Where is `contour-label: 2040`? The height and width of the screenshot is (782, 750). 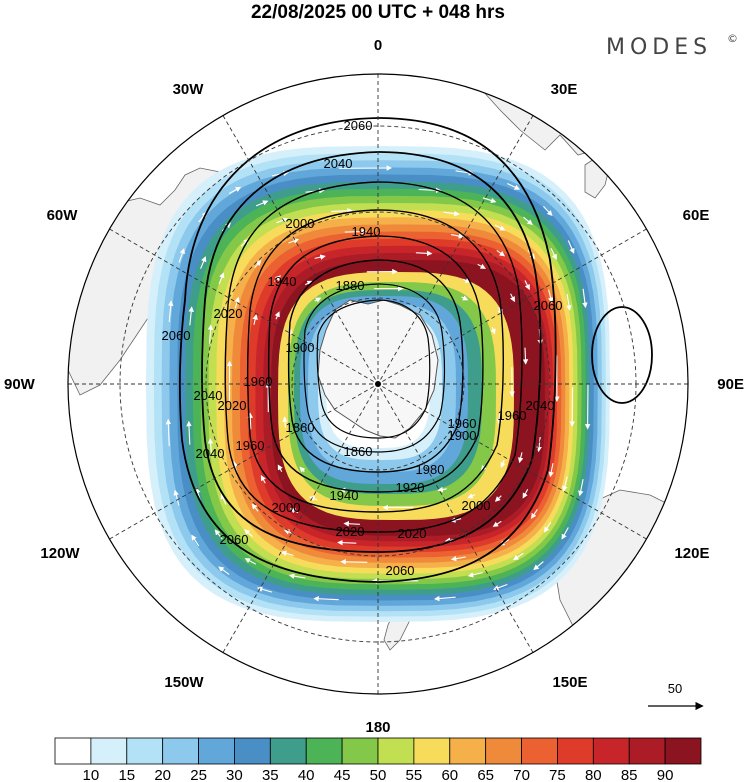 contour-label: 2040 is located at coordinates (338, 163).